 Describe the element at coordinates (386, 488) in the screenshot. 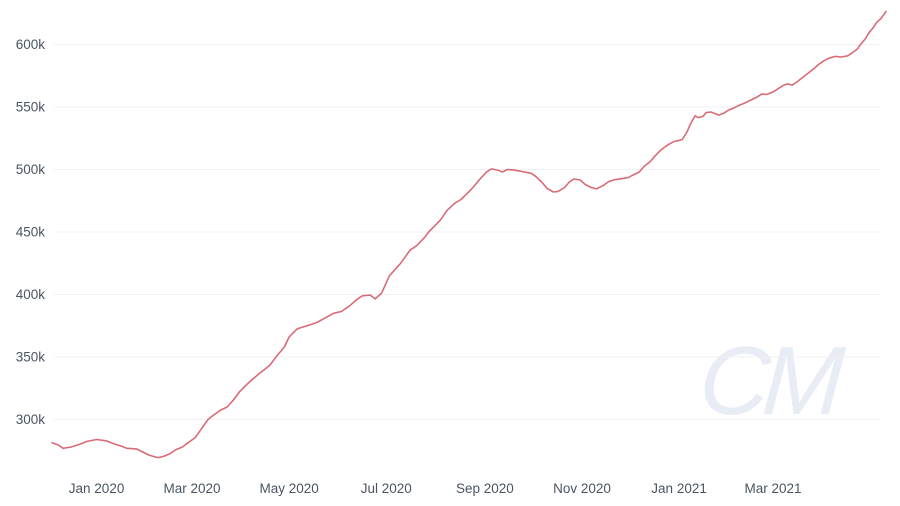

I see `x-axis-tick-label: Jul 2020` at that location.